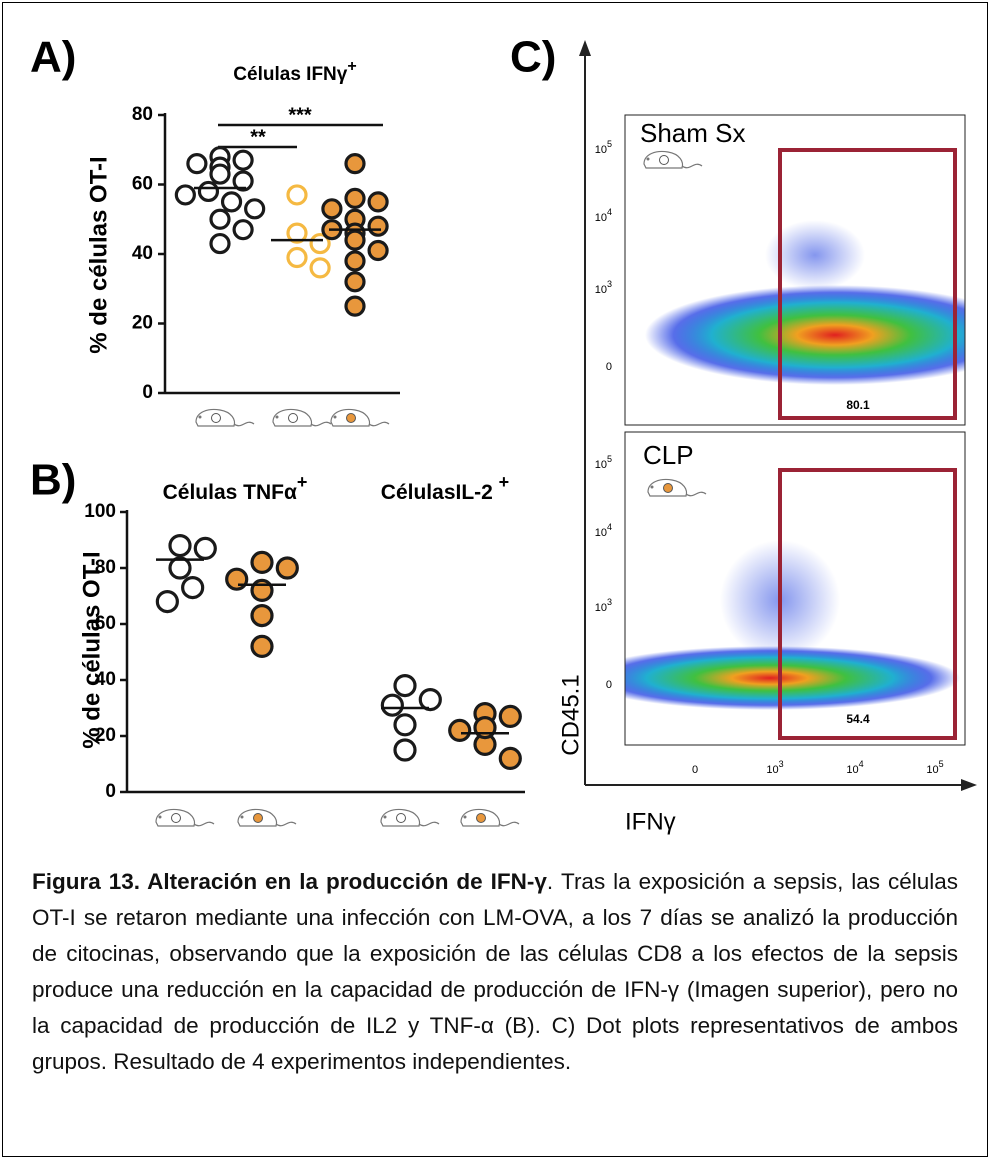 The image size is (990, 1159). Describe the element at coordinates (53, 480) in the screenshot. I see `panel-label: B)` at that location.